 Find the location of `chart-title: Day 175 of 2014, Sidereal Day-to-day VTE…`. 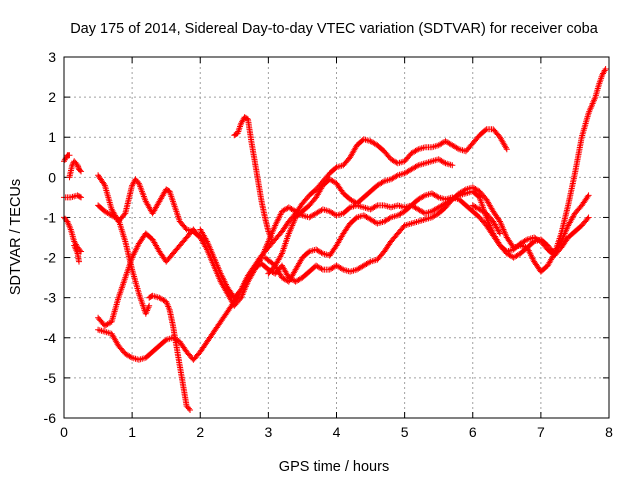

chart-title: Day 175 of 2014, Sidereal Day-to-day VTE… is located at coordinates (334, 29).